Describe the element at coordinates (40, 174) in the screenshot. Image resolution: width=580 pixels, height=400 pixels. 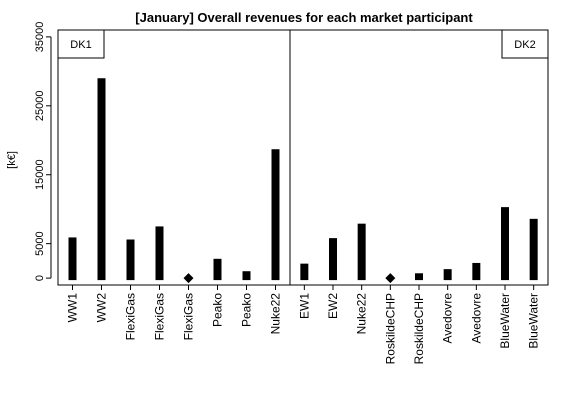
I see `y-tick-label: 15000` at that location.